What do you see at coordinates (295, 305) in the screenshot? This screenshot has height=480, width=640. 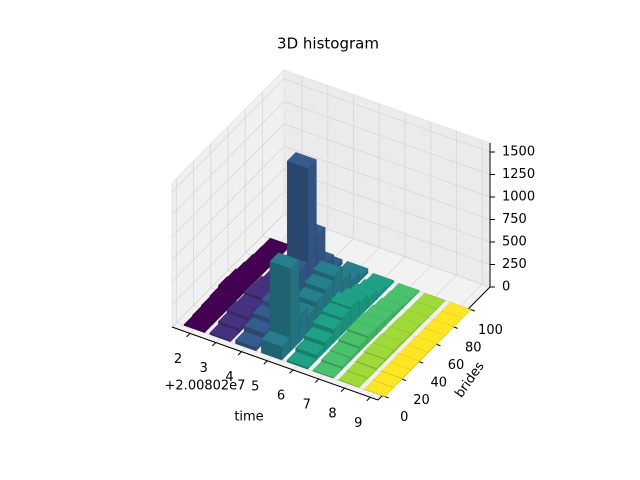 I see `bar-side` at bounding box center [295, 305].